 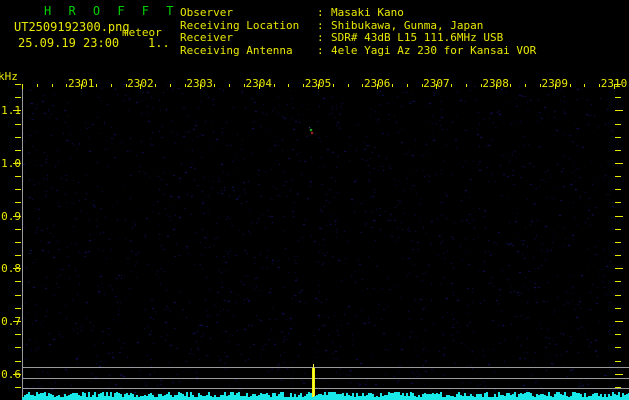 What do you see at coordinates (72, 27) in the screenshot?
I see `output-filename: UT2509192300.png` at bounding box center [72, 27].